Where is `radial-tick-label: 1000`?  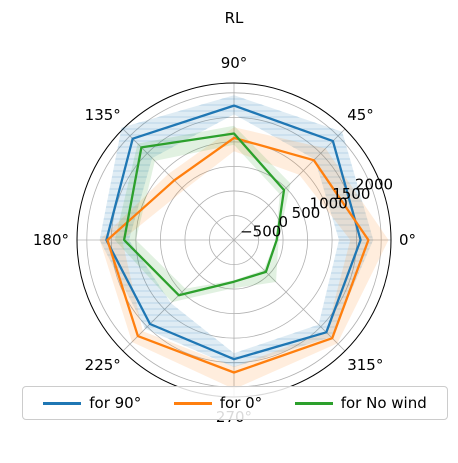 radial-tick-label: 1000 is located at coordinates (329, 203).